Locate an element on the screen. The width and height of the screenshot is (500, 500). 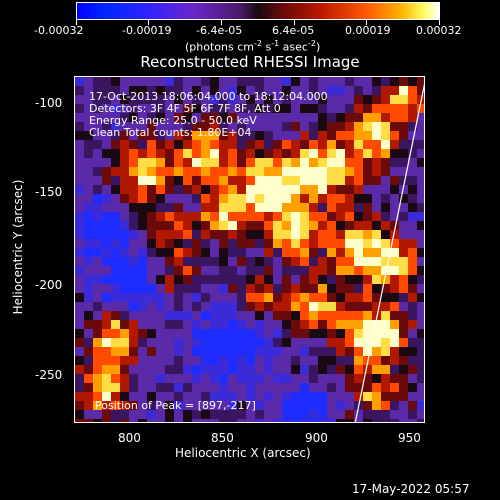
annotation-clean: Clean Total counts: 1.80E+04 is located at coordinates (170, 132).